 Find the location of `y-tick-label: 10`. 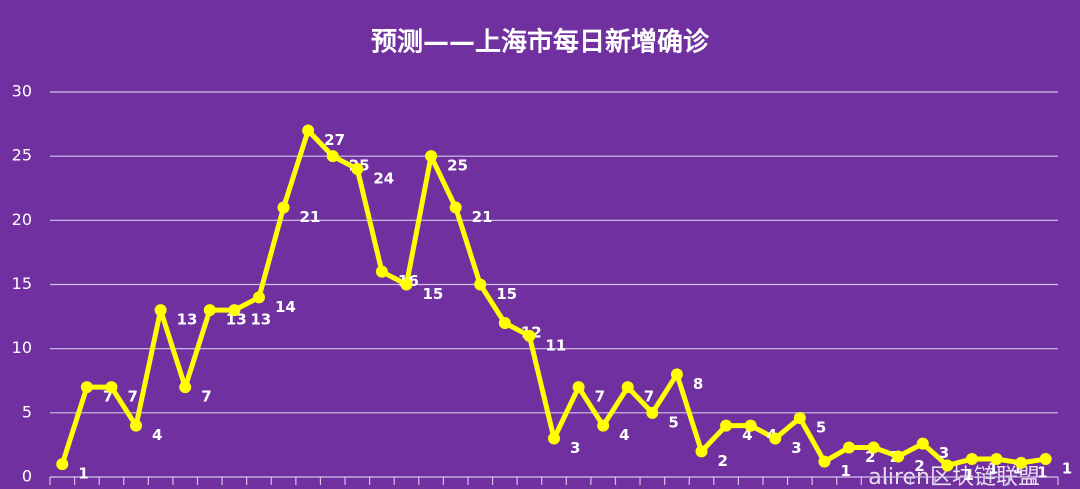

y-tick-label: 10 is located at coordinates (22, 347).